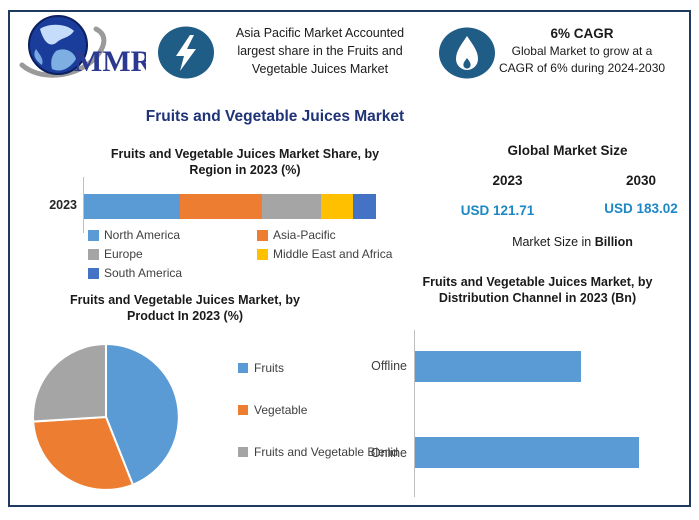  What do you see at coordinates (497, 210) in the screenshot?
I see `market-size-value-2023: USD 121.71` at bounding box center [497, 210].